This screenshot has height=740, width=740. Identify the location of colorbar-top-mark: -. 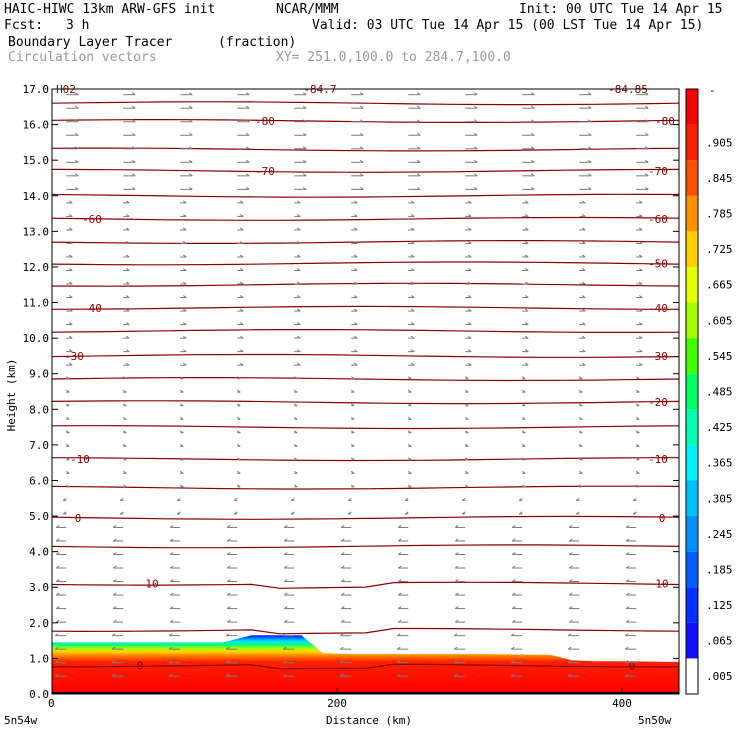
(712, 90).